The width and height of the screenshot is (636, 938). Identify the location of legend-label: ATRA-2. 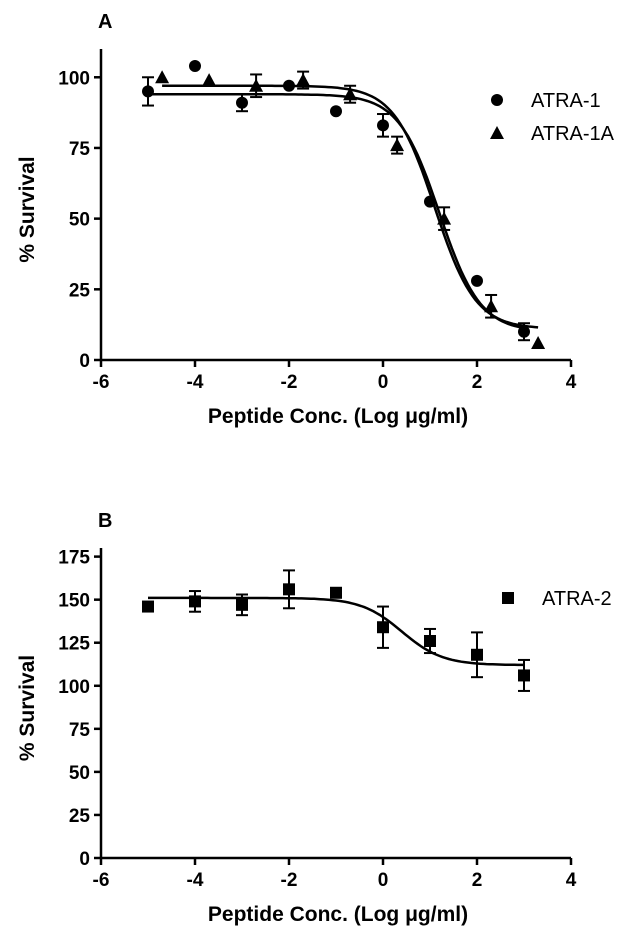
(577, 599).